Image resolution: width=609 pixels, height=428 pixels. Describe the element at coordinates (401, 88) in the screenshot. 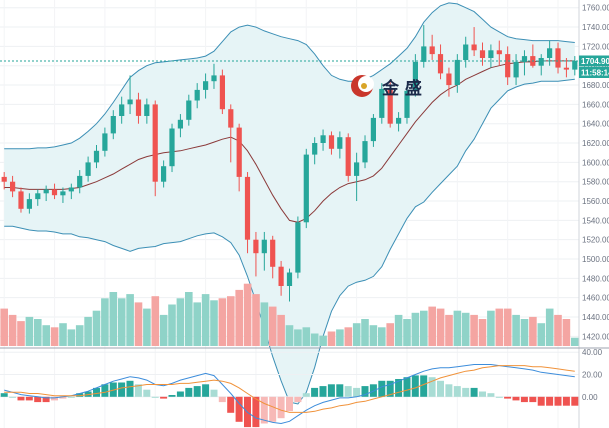

I see `logo-text: 金 盛` at that location.